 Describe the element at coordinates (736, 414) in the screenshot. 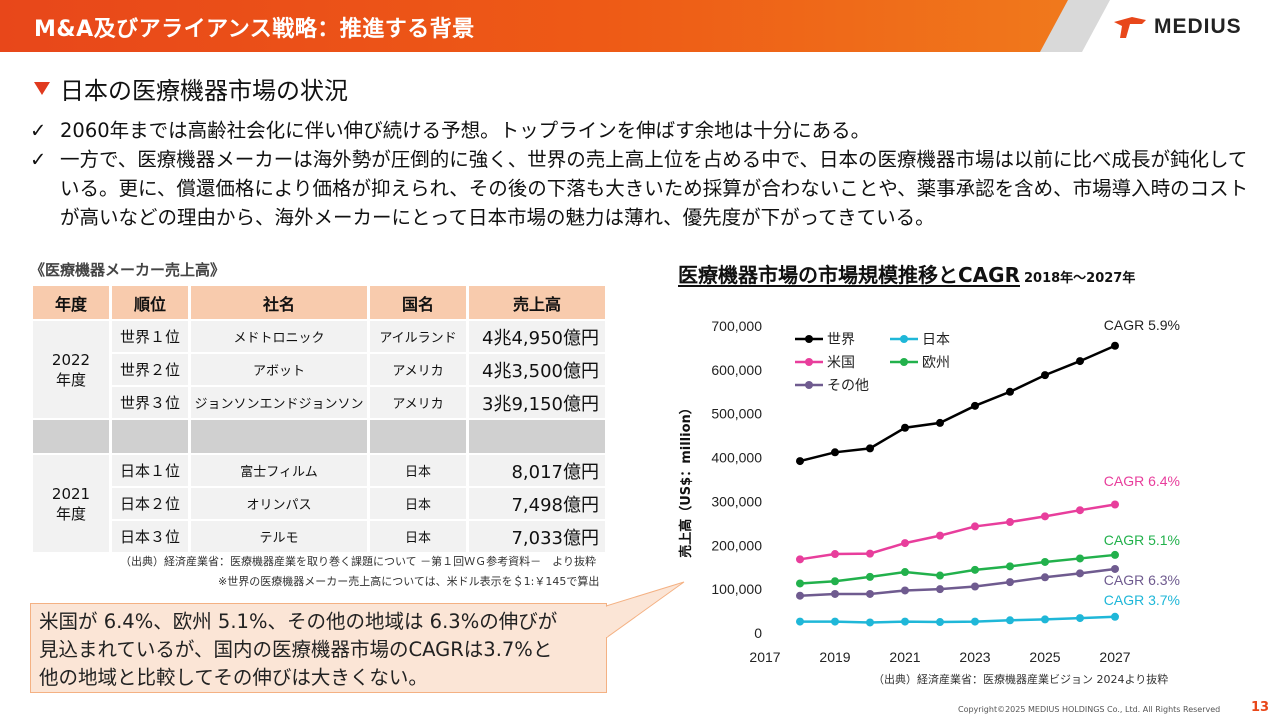

I see `y-tick-label: 500,000` at that location.